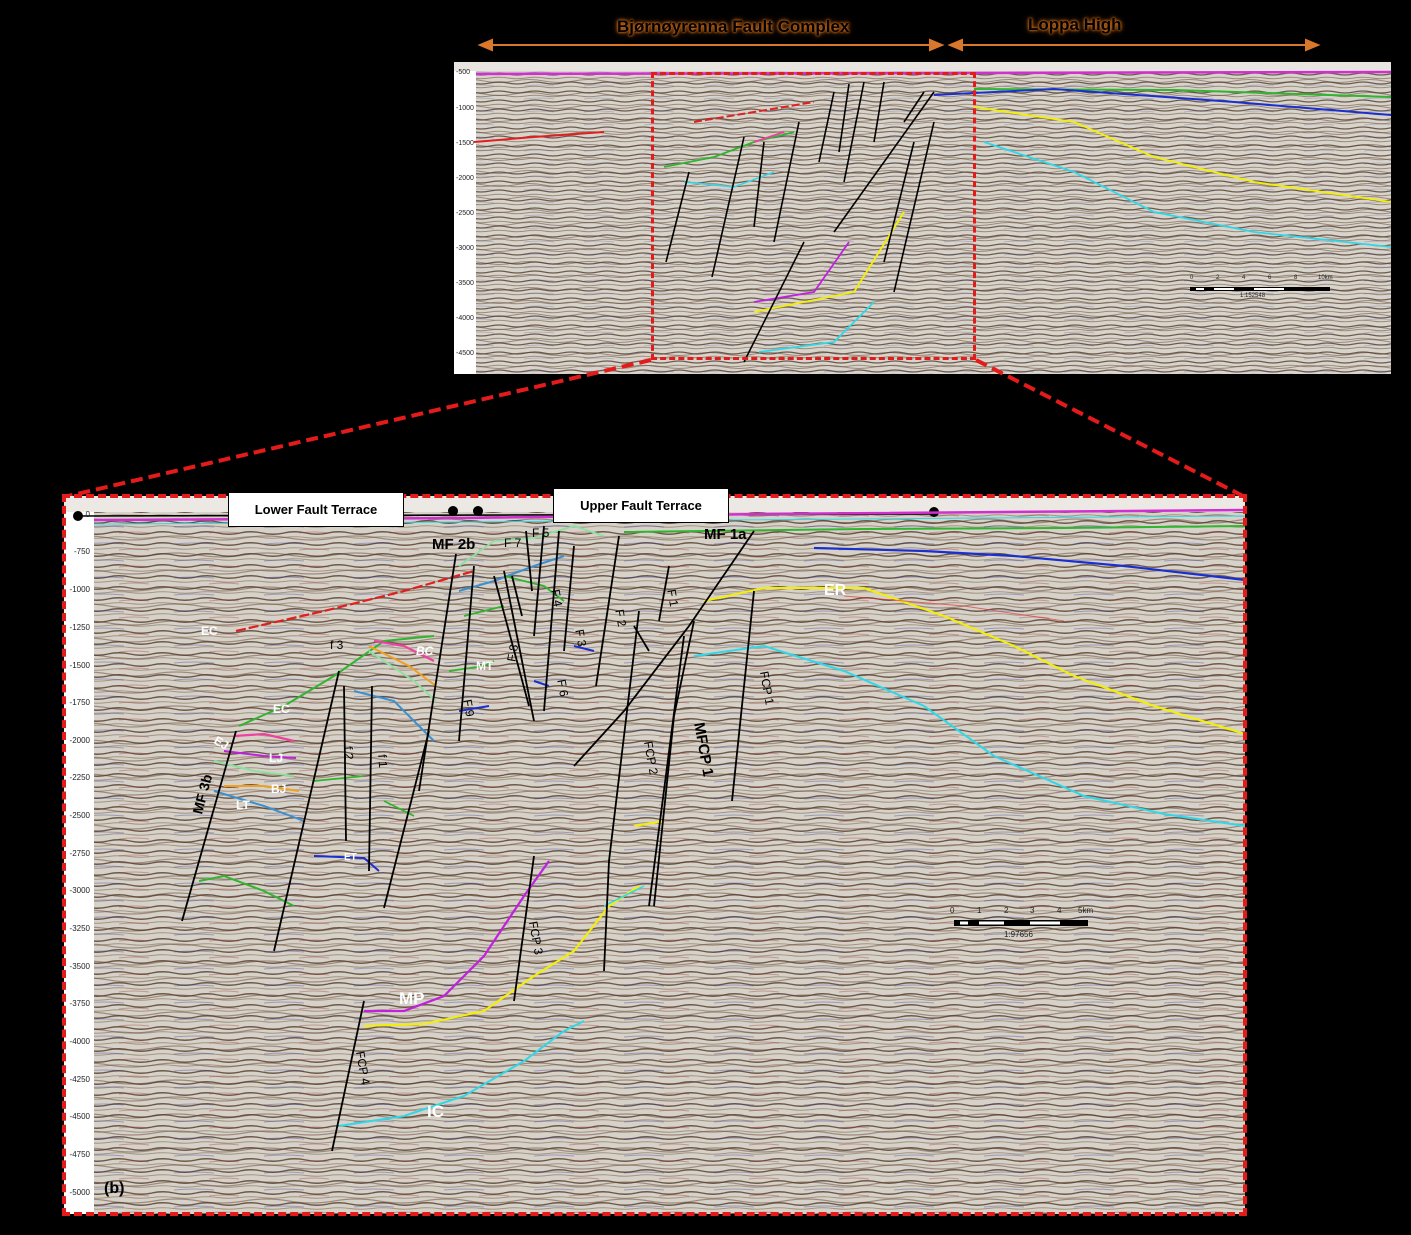 The width and height of the screenshot is (1411, 1235). What do you see at coordinates (79, 928) in the screenshot?
I see `detail-depth-tick: -3250` at bounding box center [79, 928].